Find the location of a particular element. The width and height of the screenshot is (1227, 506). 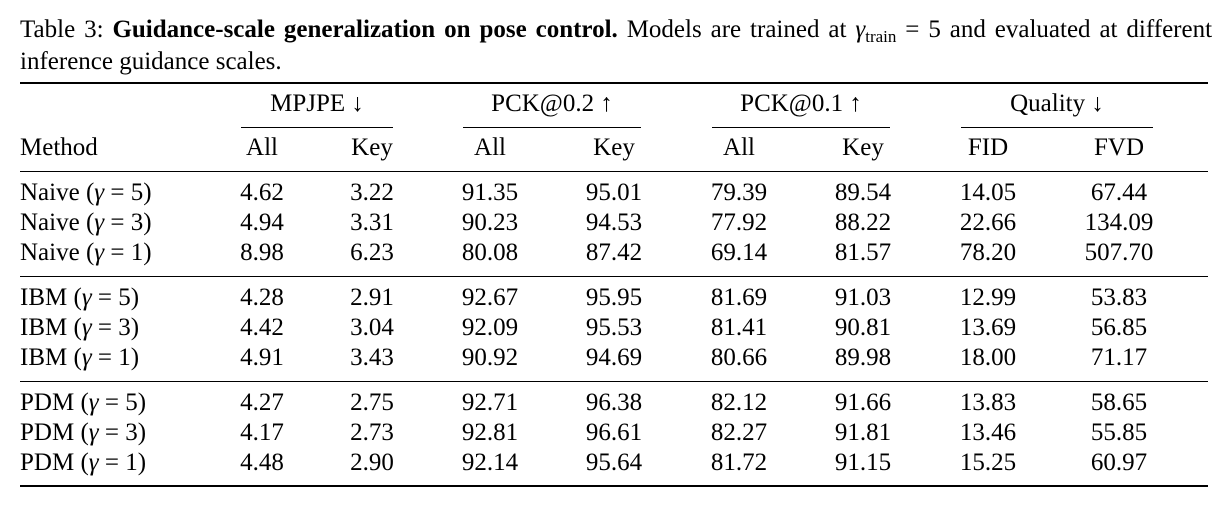

table-cell: 95.01 is located at coordinates (614, 192).